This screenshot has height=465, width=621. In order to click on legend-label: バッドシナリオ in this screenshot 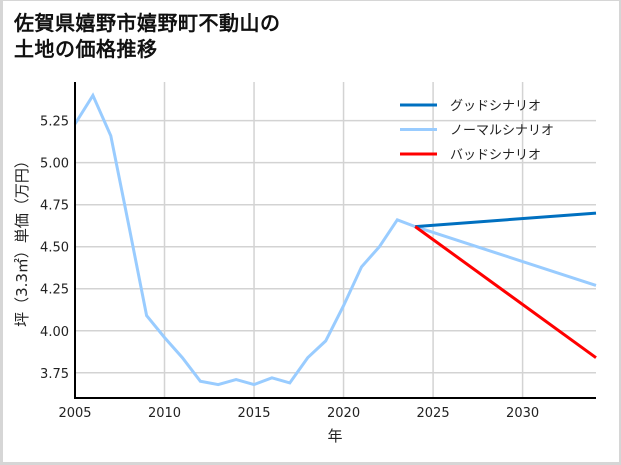, I will do `click(495, 155)`.